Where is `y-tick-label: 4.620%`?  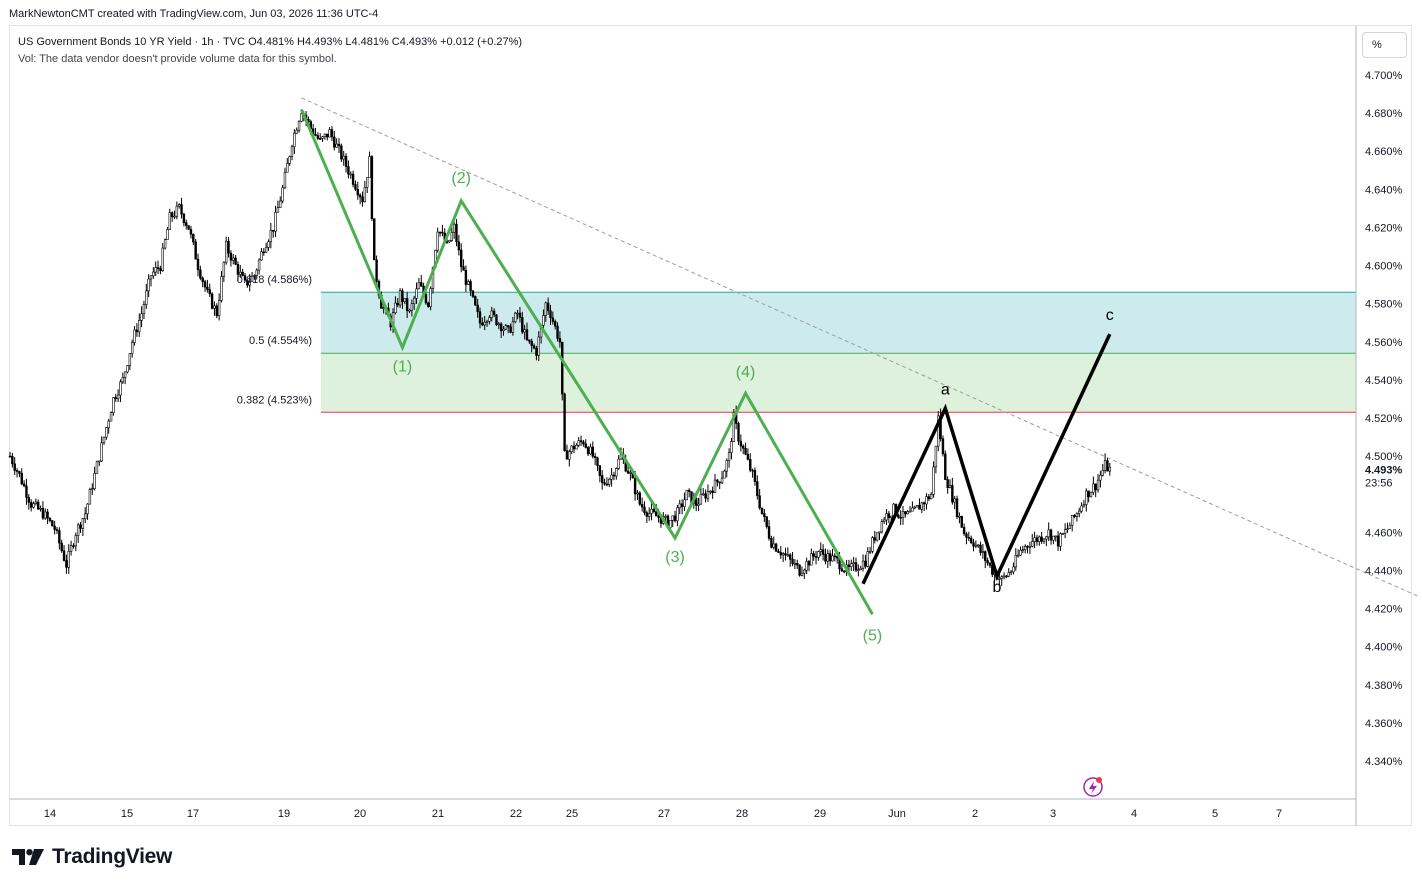
y-tick-label: 4.620% is located at coordinates (1384, 228).